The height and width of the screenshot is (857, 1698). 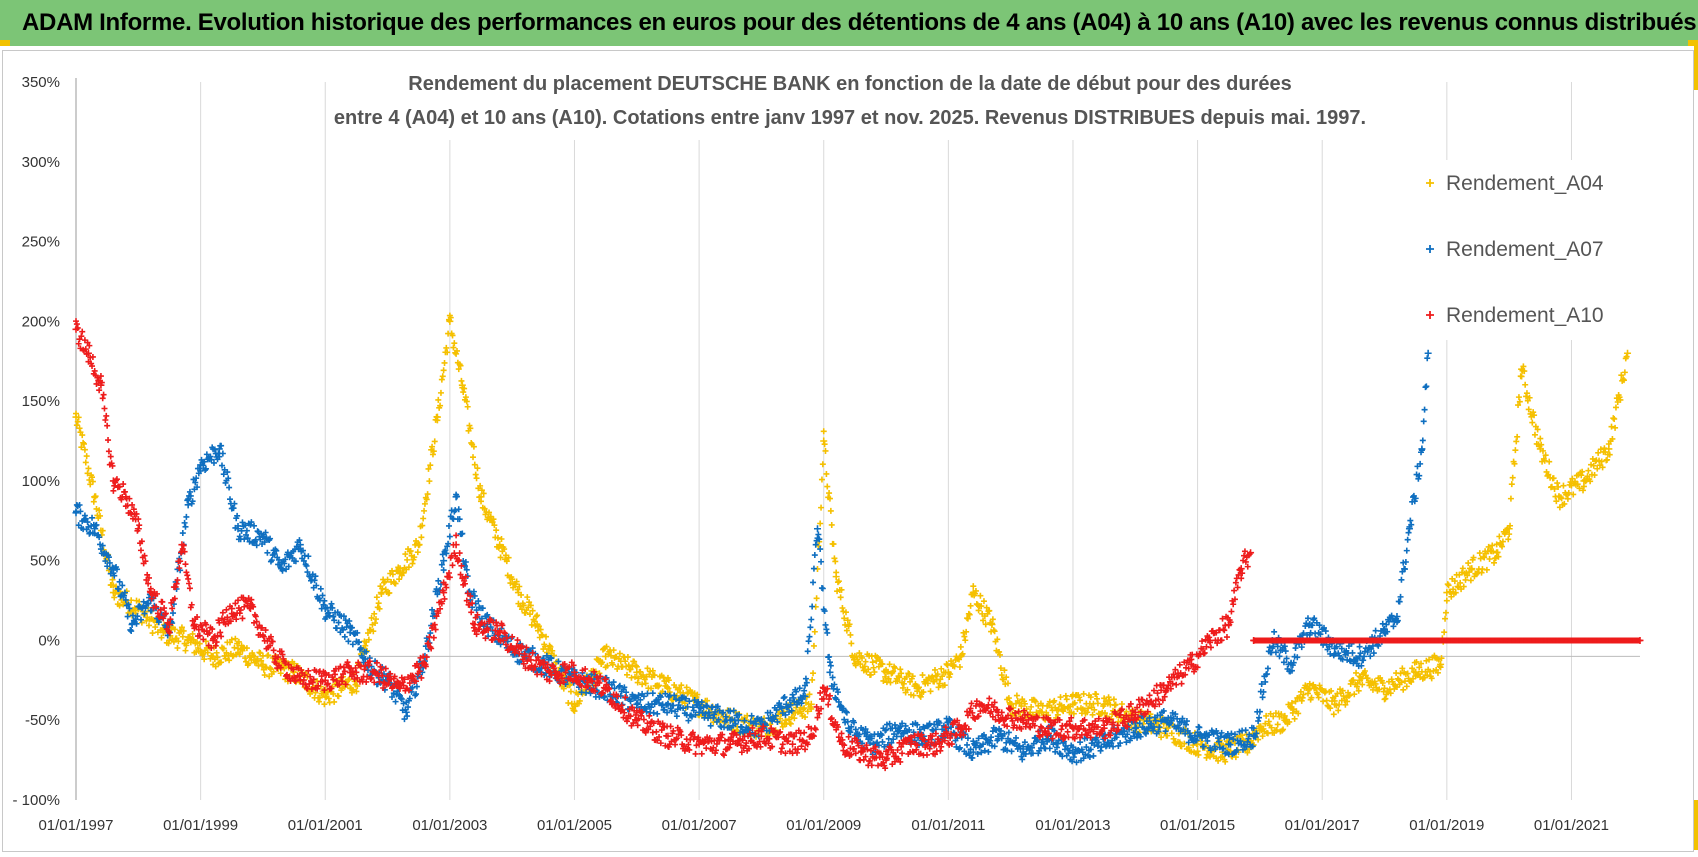 What do you see at coordinates (76, 513) in the screenshot?
I see `data-point` at bounding box center [76, 513].